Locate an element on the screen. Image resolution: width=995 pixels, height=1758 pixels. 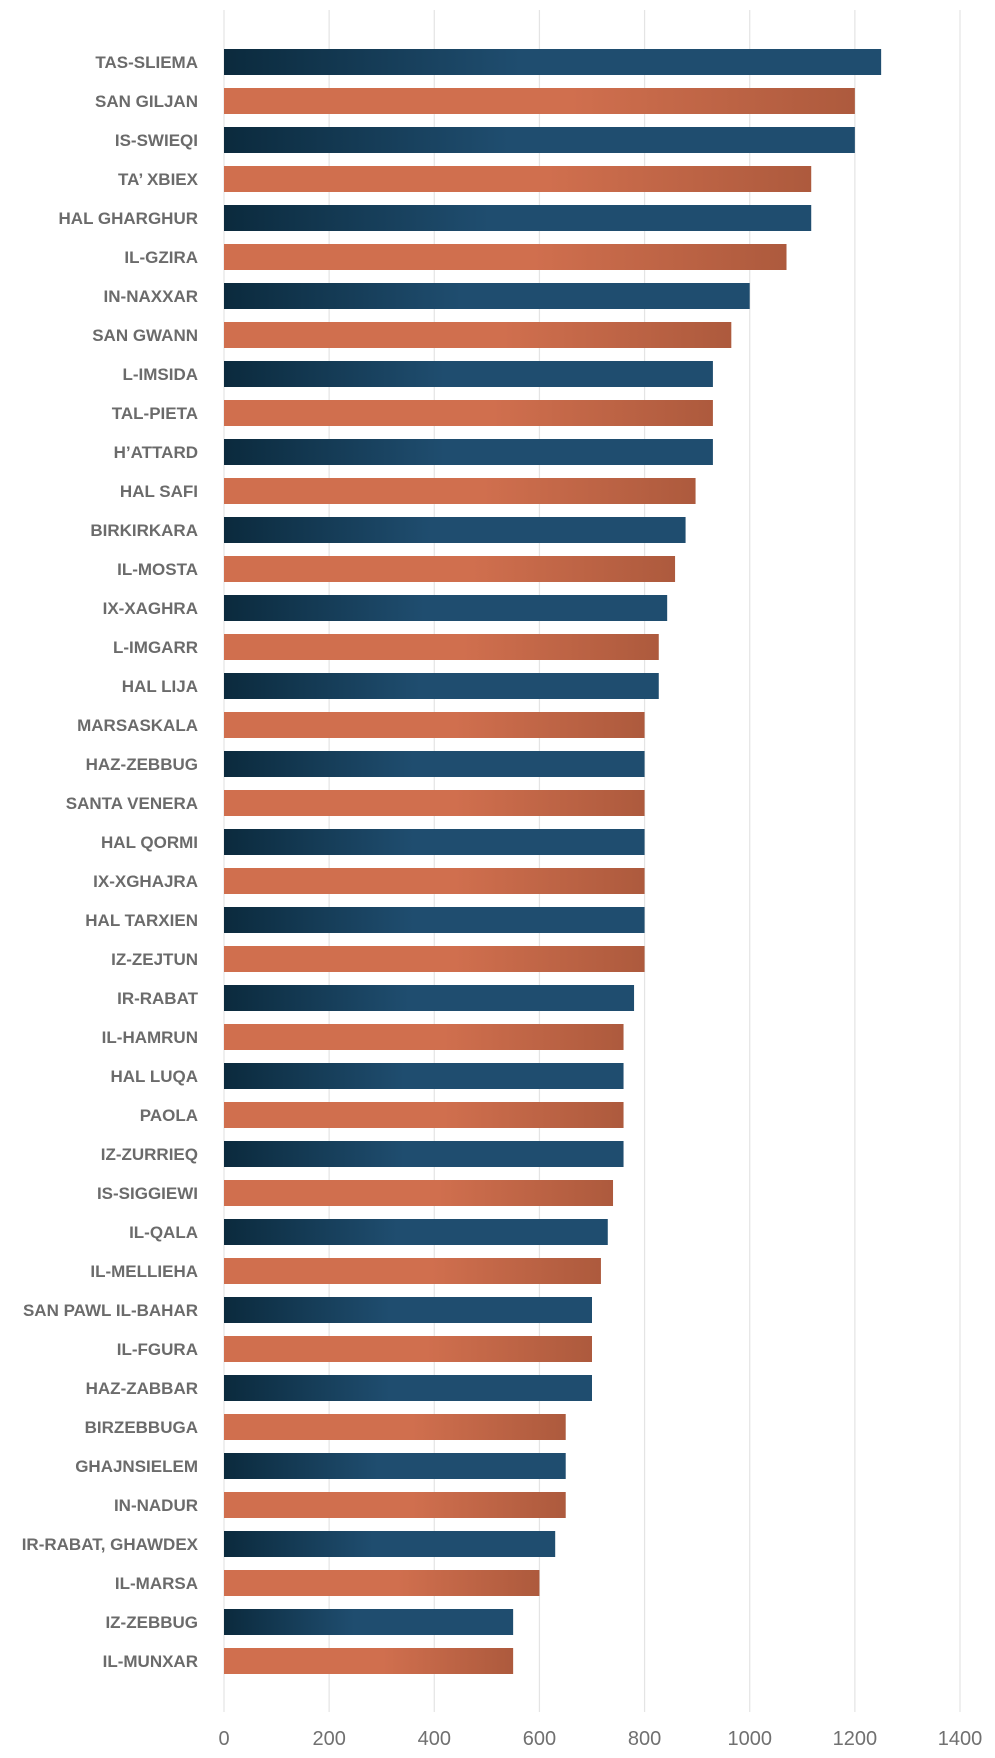
bar-iz-zurrieq is located at coordinates (424, 1154).